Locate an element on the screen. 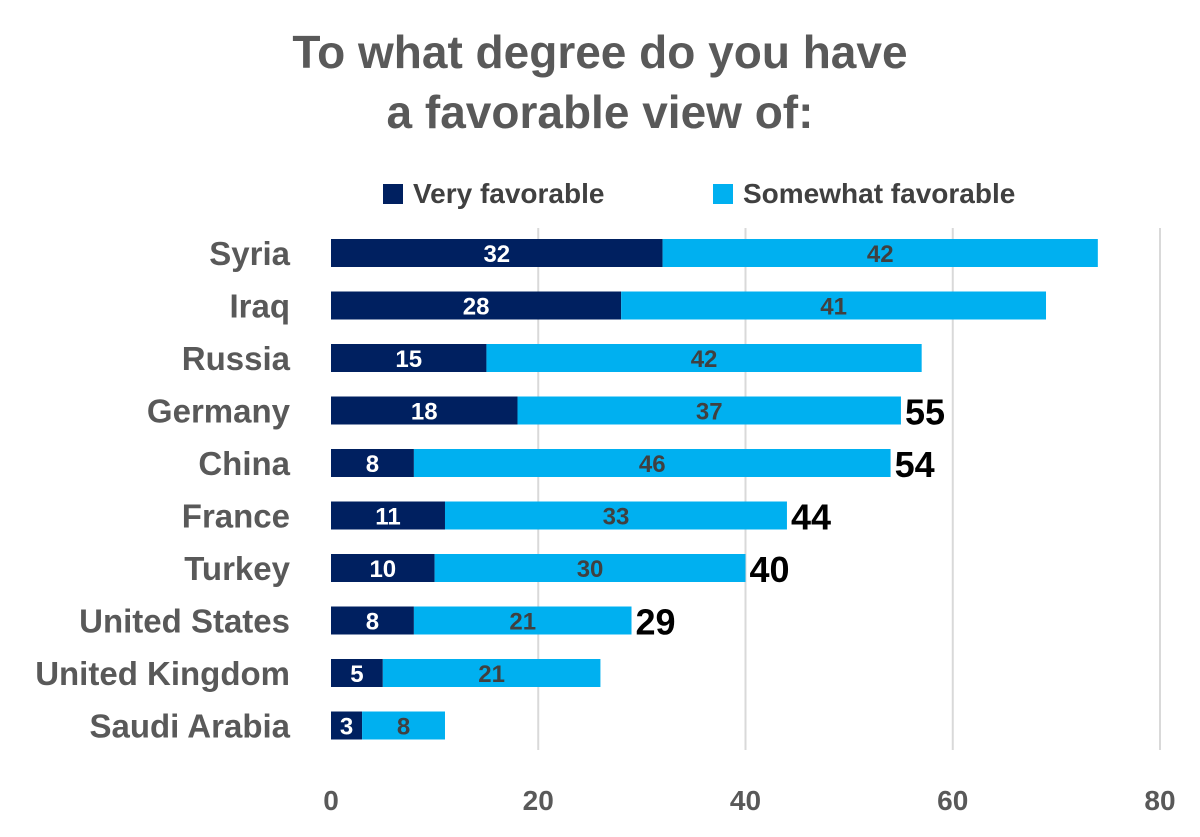 The height and width of the screenshot is (837, 1200). total-label: 40 is located at coordinates (770, 569).